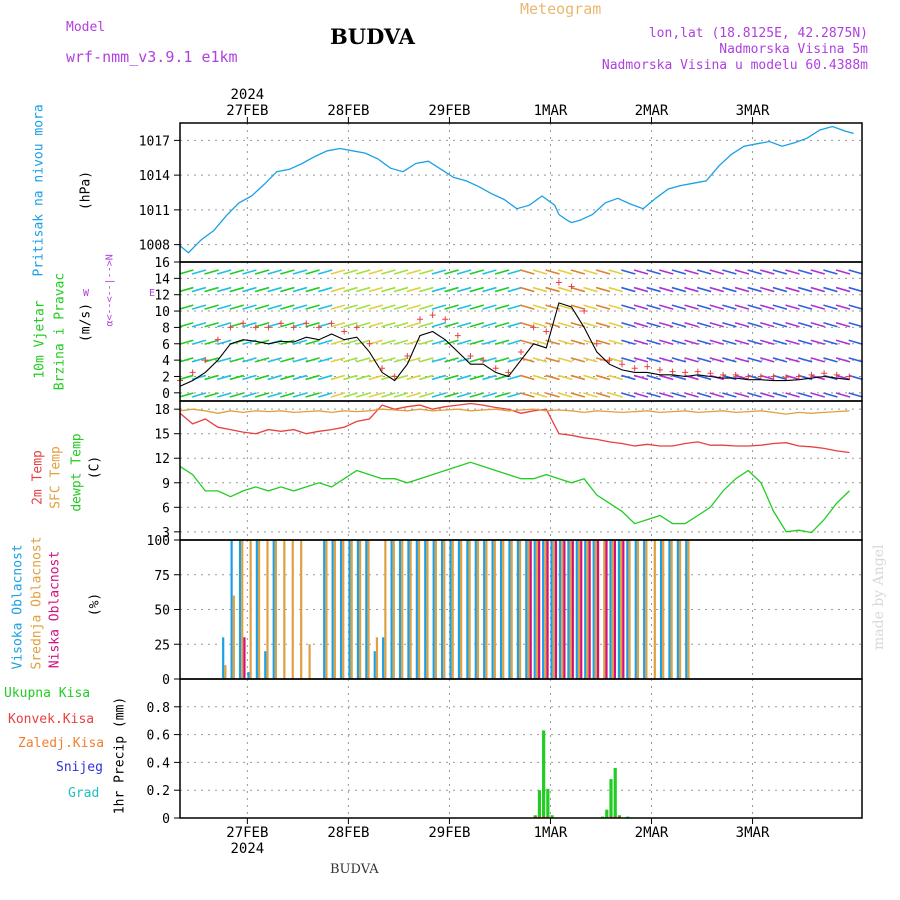 The height and width of the screenshot is (900, 900). What do you see at coordinates (119, 291) in the screenshot?
I see `wind-compass: α<--<--|-->N W E` at bounding box center [119, 291].